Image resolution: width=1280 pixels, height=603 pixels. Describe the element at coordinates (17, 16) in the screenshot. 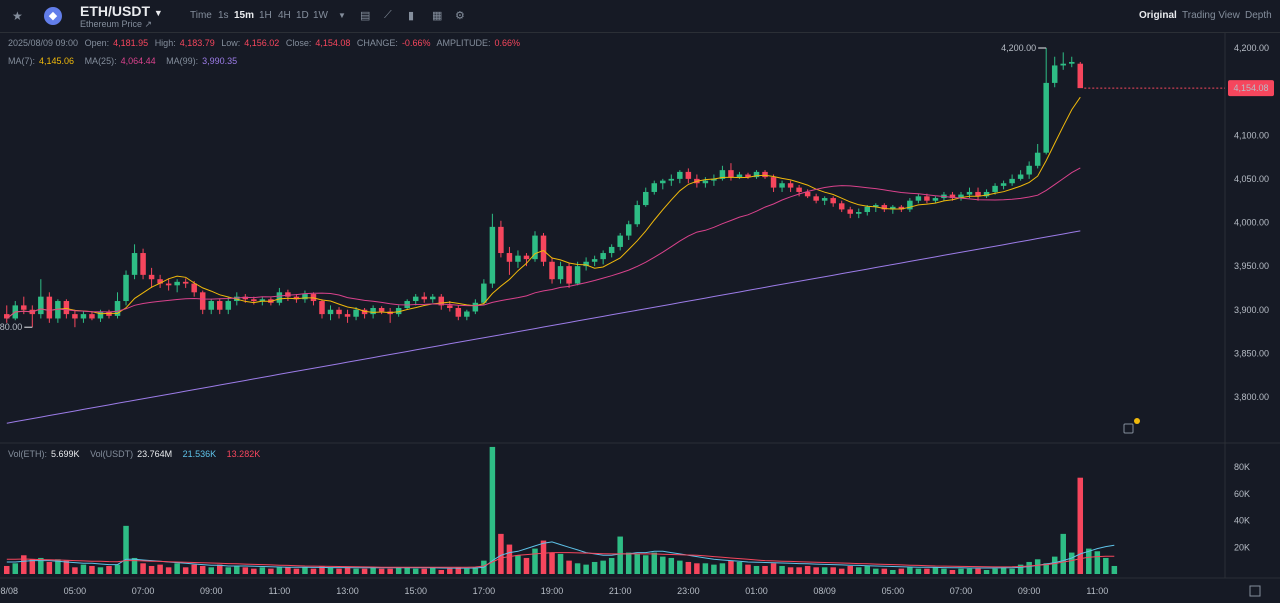

I see `favorite-star-icon: ★` at that location.